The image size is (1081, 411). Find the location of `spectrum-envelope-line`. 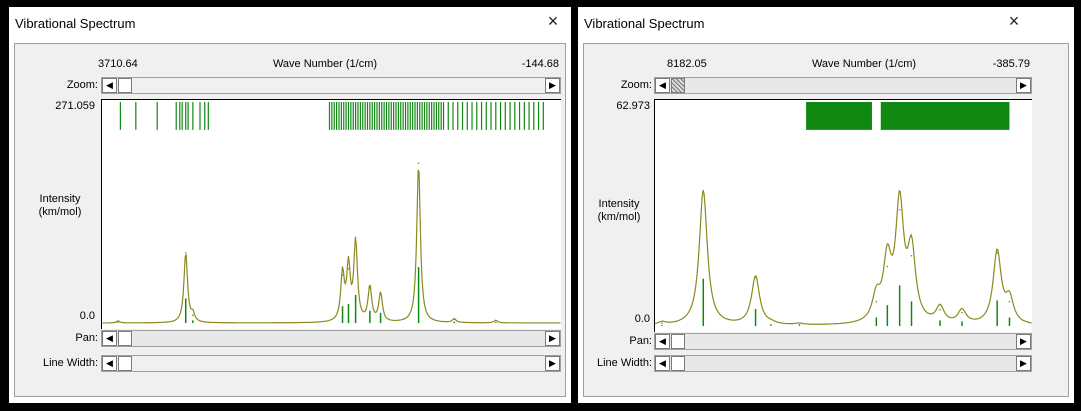

spectrum-envelope-line is located at coordinates (843, 257).